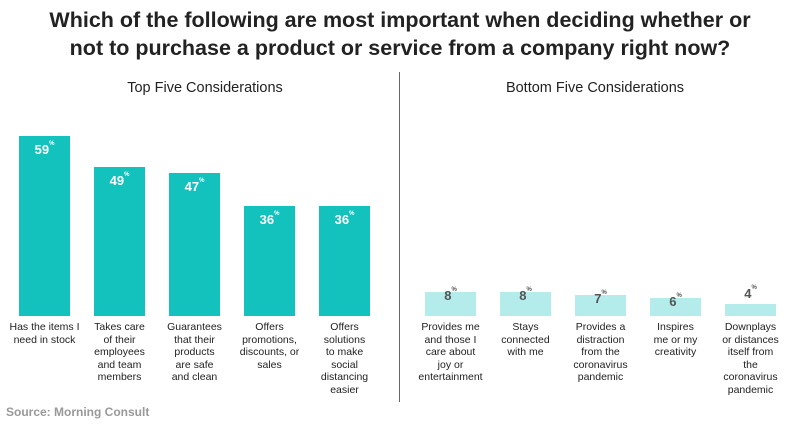  Describe the element at coordinates (119, 327) in the screenshot. I see `top-category-label-2-line-1: Takes care` at that location.